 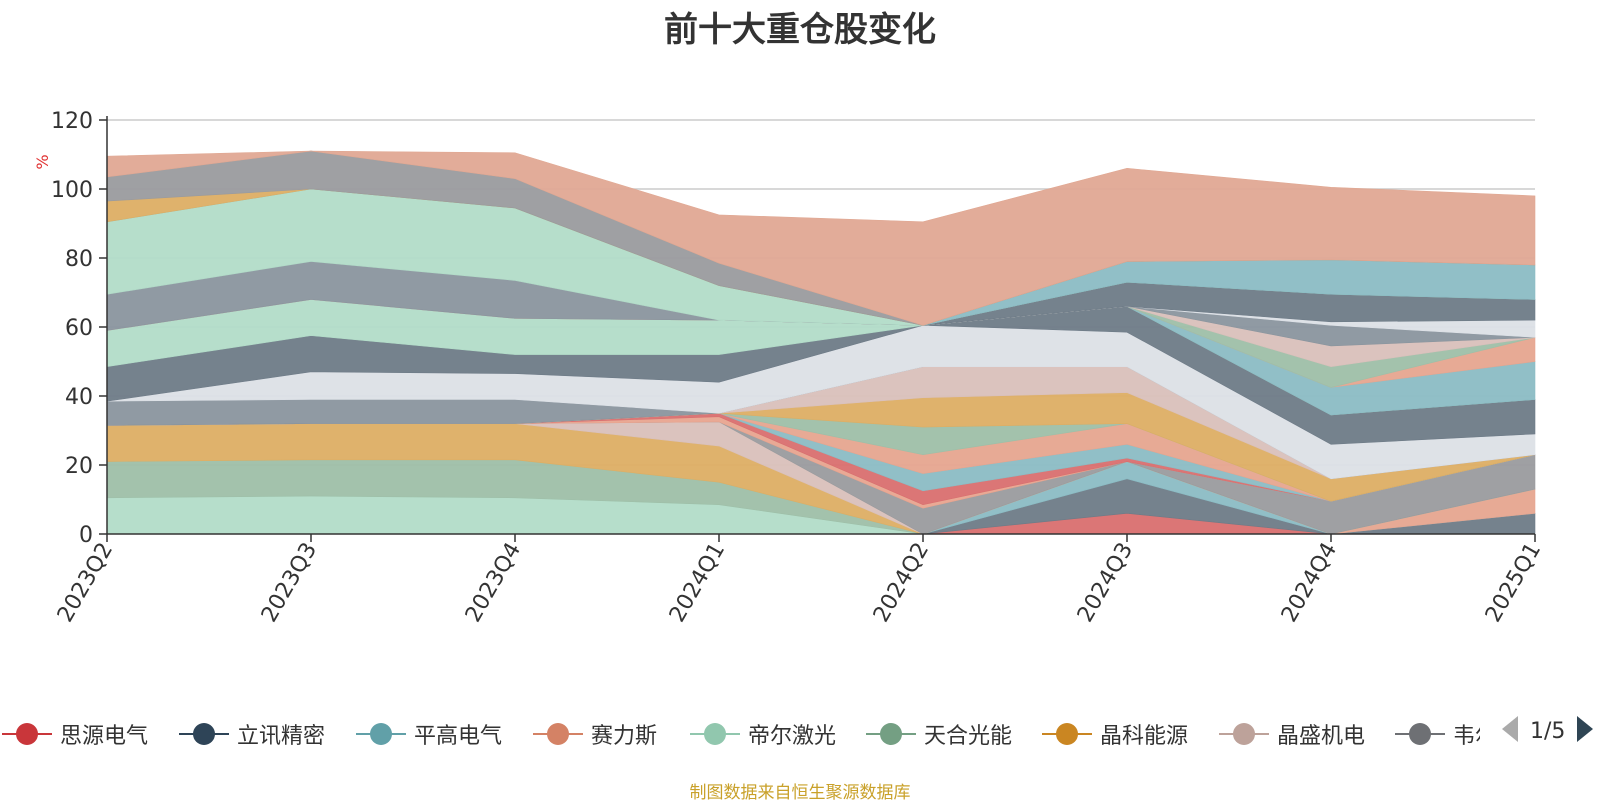 I want to click on legend-item: 立讯精密, so click(x=251, y=734).